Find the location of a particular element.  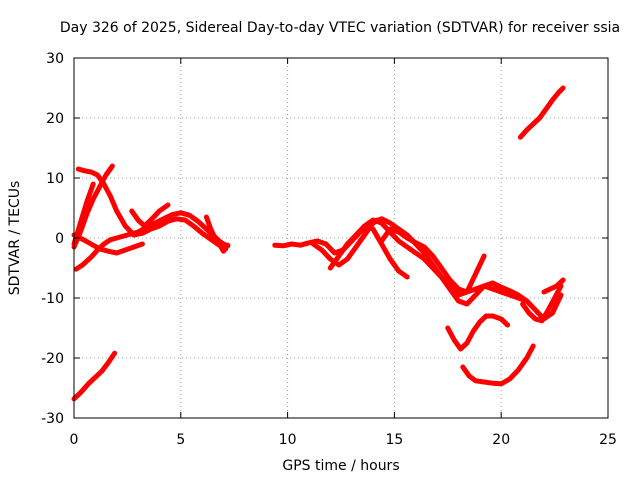

x-tick-label: 5 is located at coordinates (180, 440).